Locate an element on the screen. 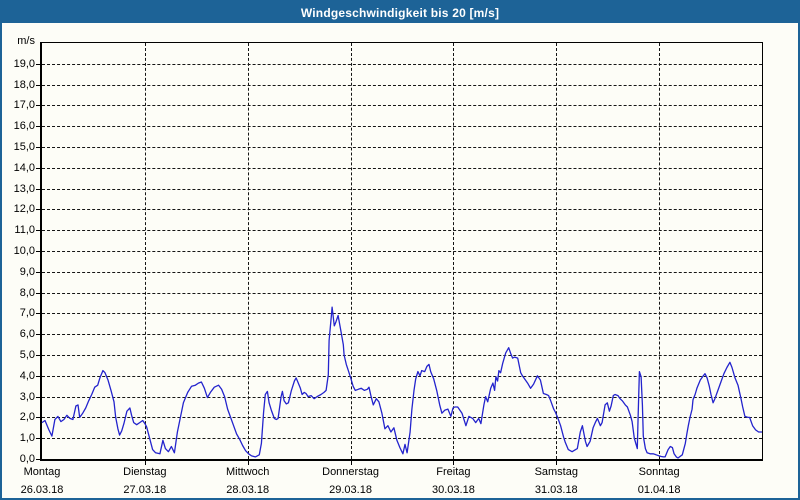  y-tick-label: 3,0 is located at coordinates (27, 396).